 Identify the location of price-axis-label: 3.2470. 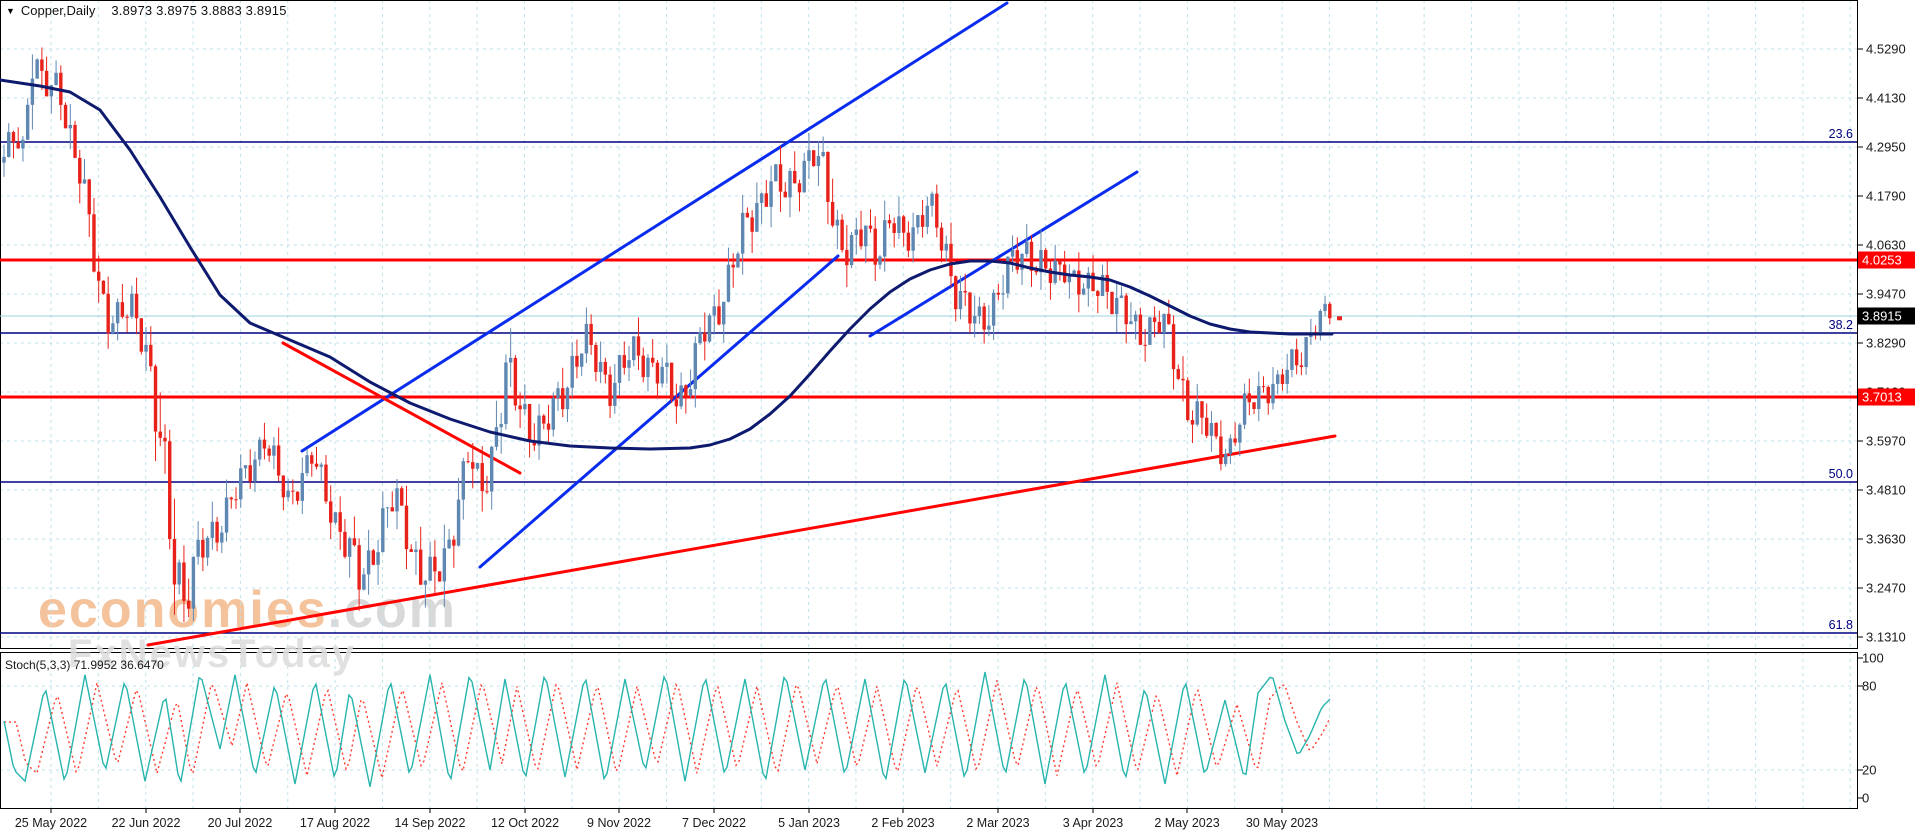
(1886, 588).